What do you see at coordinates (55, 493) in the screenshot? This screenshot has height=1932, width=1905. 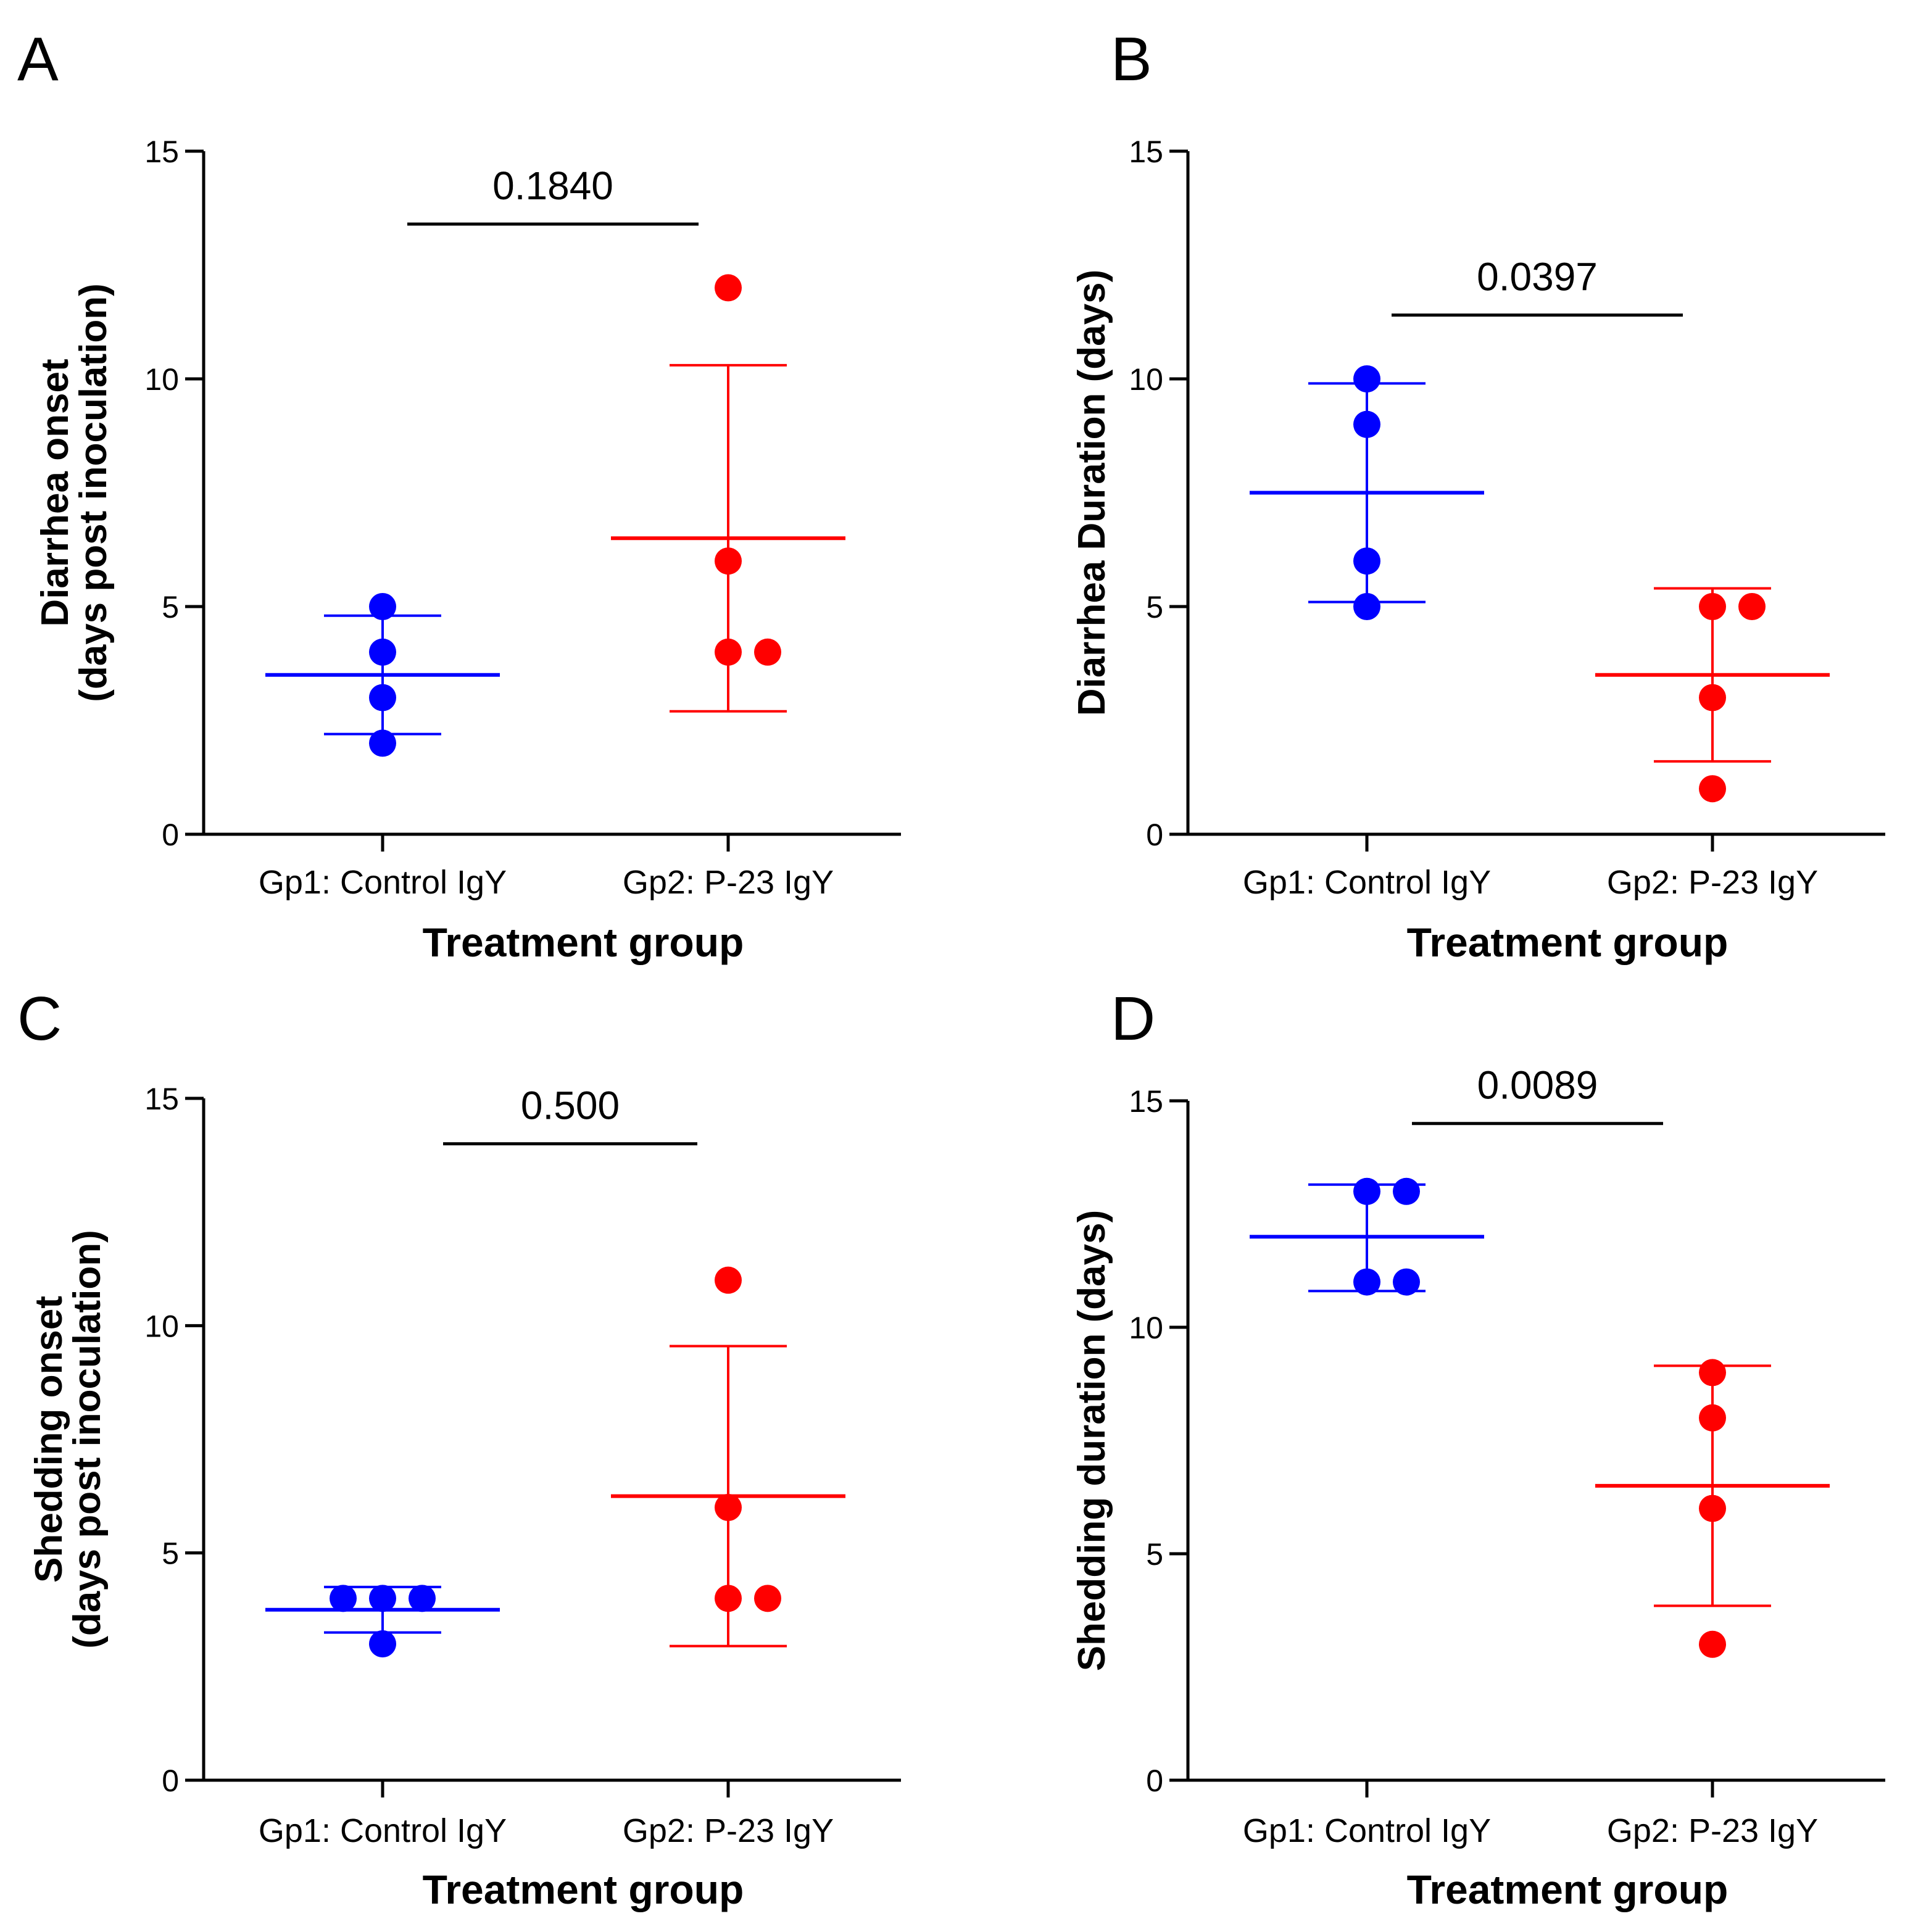 I see `y-axis-label: Diarrhea onset` at bounding box center [55, 493].